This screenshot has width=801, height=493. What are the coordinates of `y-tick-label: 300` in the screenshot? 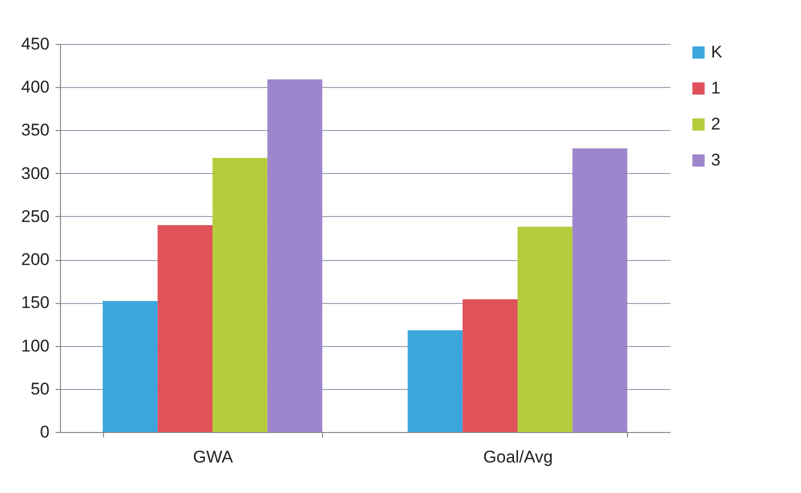 It's located at (35, 173).